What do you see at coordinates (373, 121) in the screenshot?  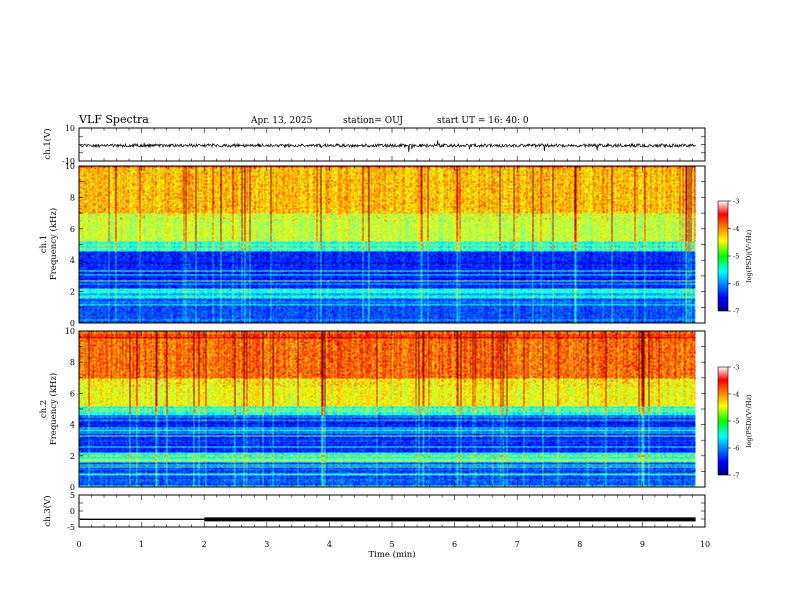 I see `station-label: station= OUJ` at bounding box center [373, 121].